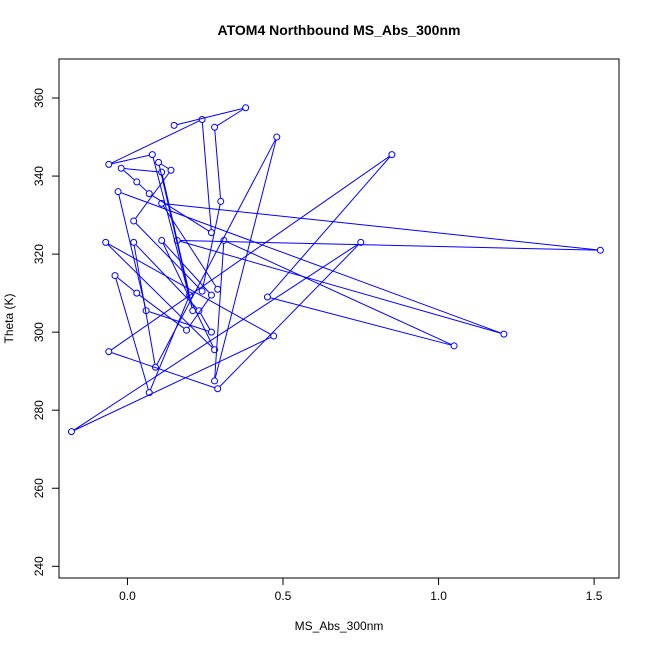 Image resolution: width=650 pixels, height=650 pixels. What do you see at coordinates (339, 30) in the screenshot?
I see `chart-title: ATOM4 Northbound MS_Abs_300nm` at bounding box center [339, 30].